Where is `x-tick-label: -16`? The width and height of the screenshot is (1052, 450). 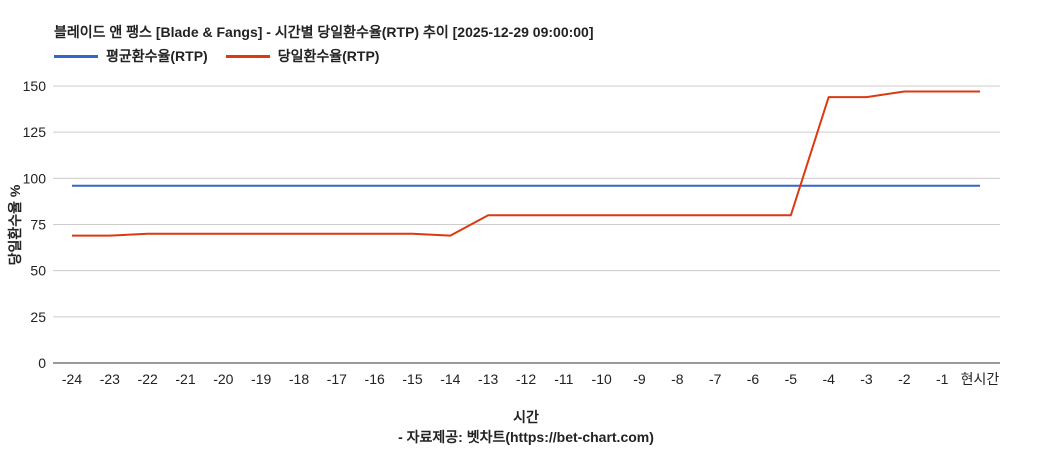
x-tick-label: -16 is located at coordinates (375, 379).